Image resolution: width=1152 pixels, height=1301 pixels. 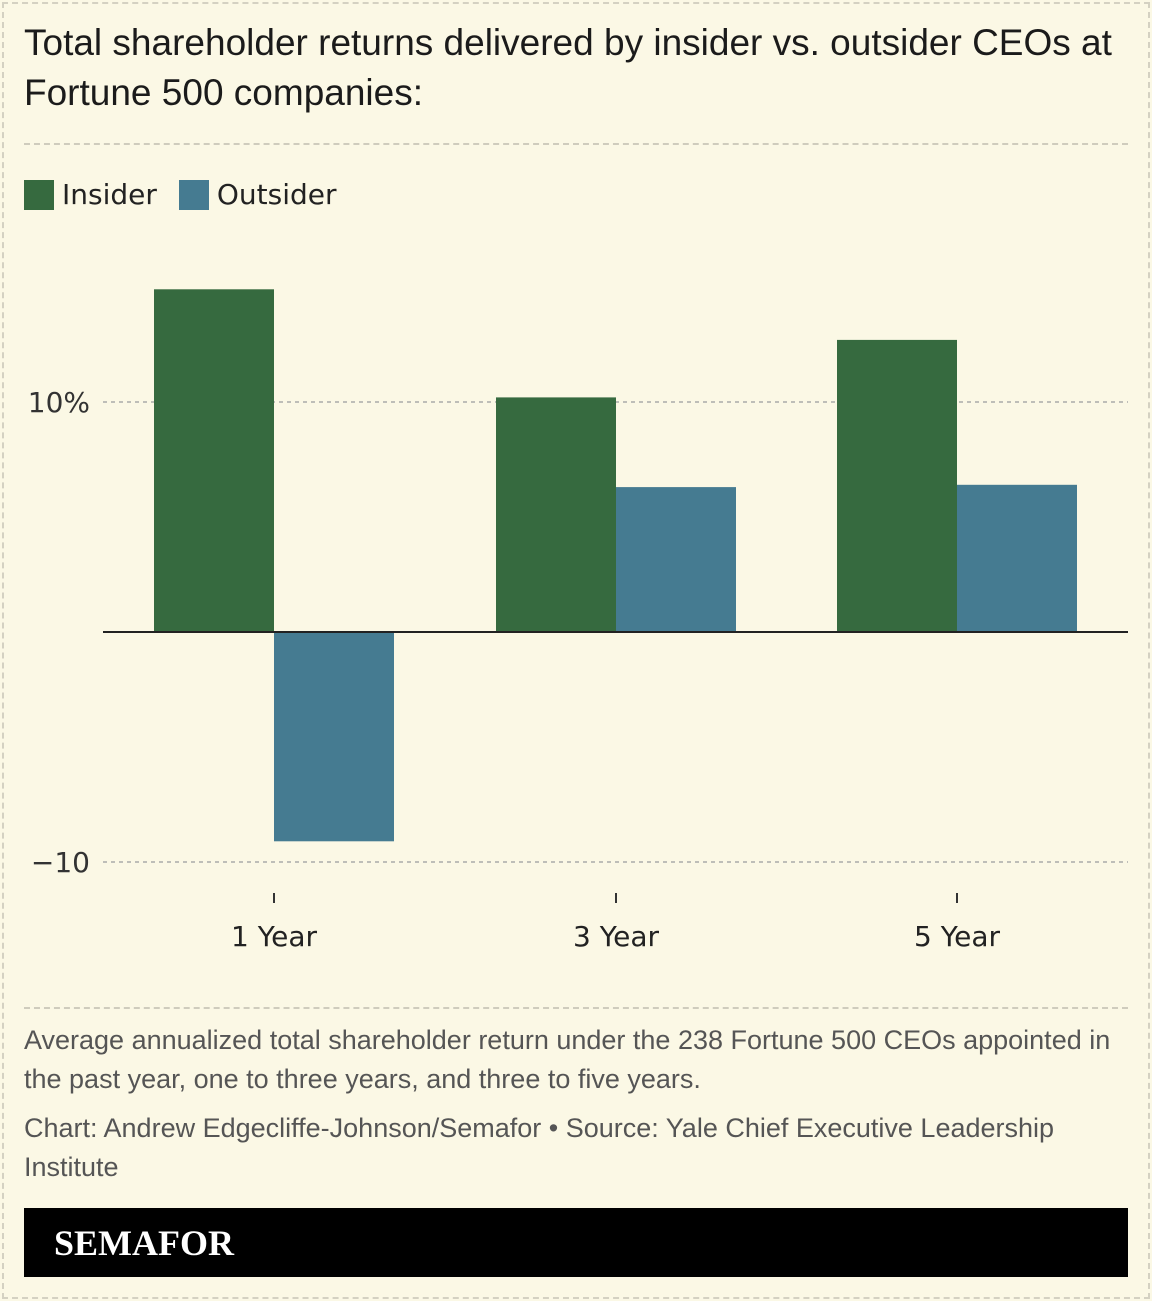 What do you see at coordinates (274, 936) in the screenshot?
I see `x-tick-label: 1 Year` at bounding box center [274, 936].